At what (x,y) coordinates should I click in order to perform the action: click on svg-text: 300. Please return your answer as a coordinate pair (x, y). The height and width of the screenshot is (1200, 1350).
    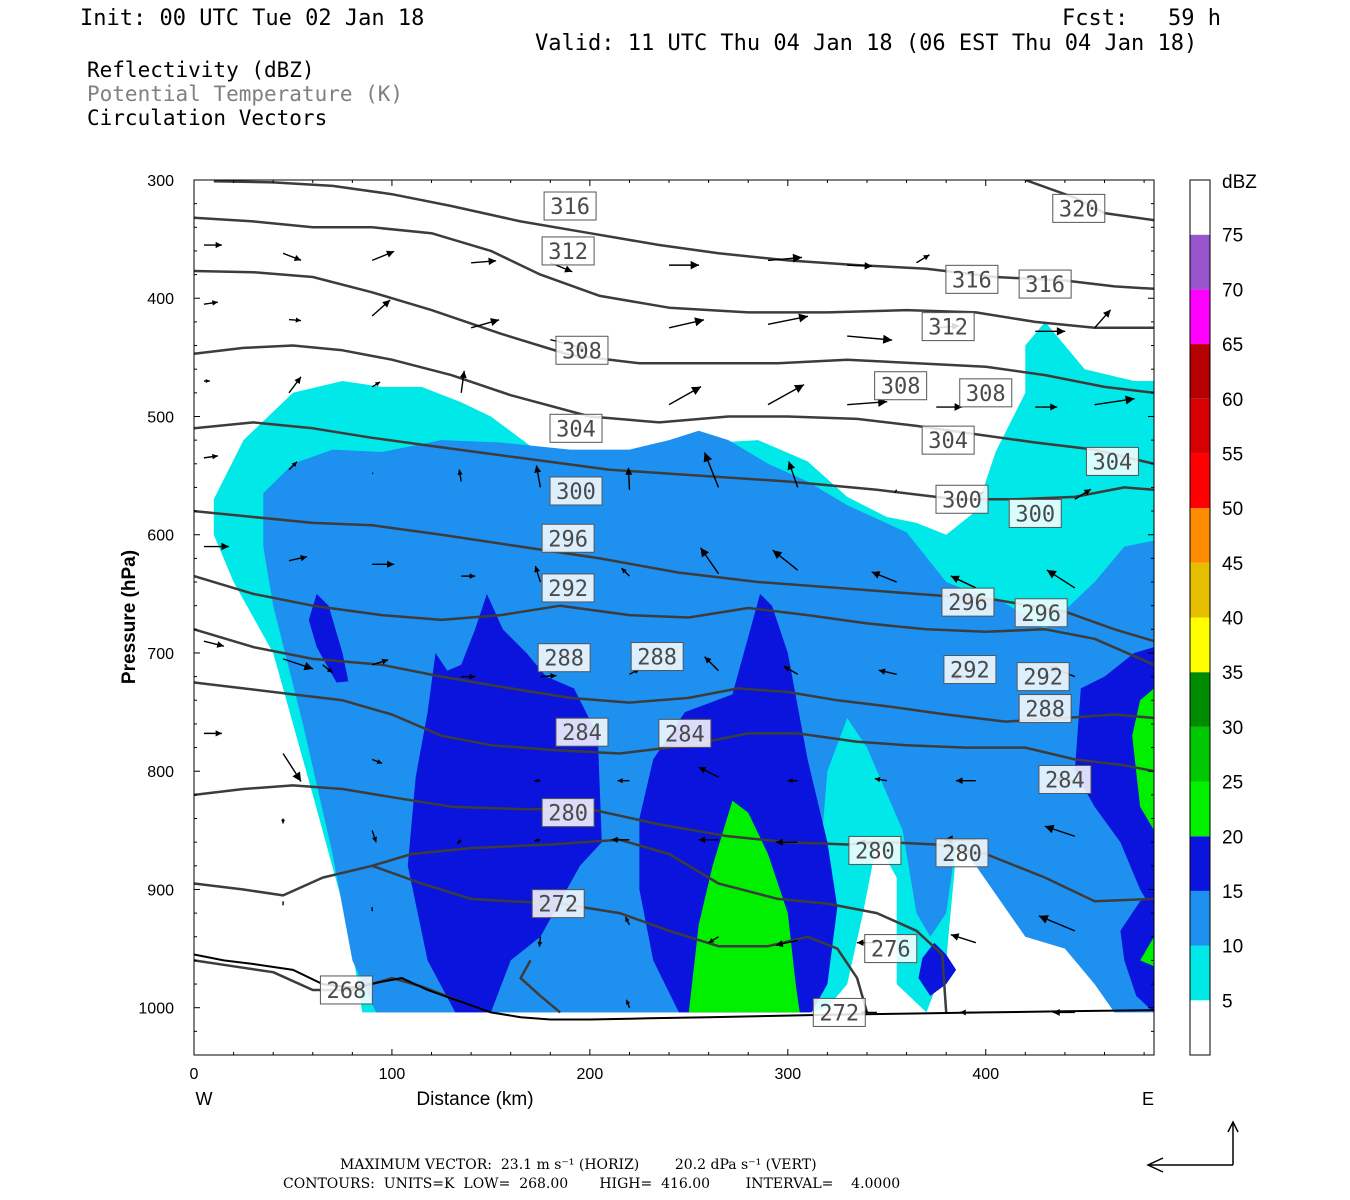
    Looking at the image, I should click on (1035, 514).